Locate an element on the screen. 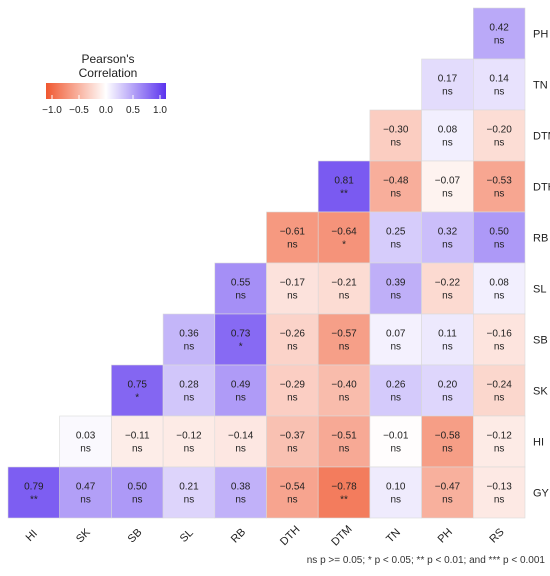  heatmap-cell: −0.26 ns is located at coordinates (292, 339).